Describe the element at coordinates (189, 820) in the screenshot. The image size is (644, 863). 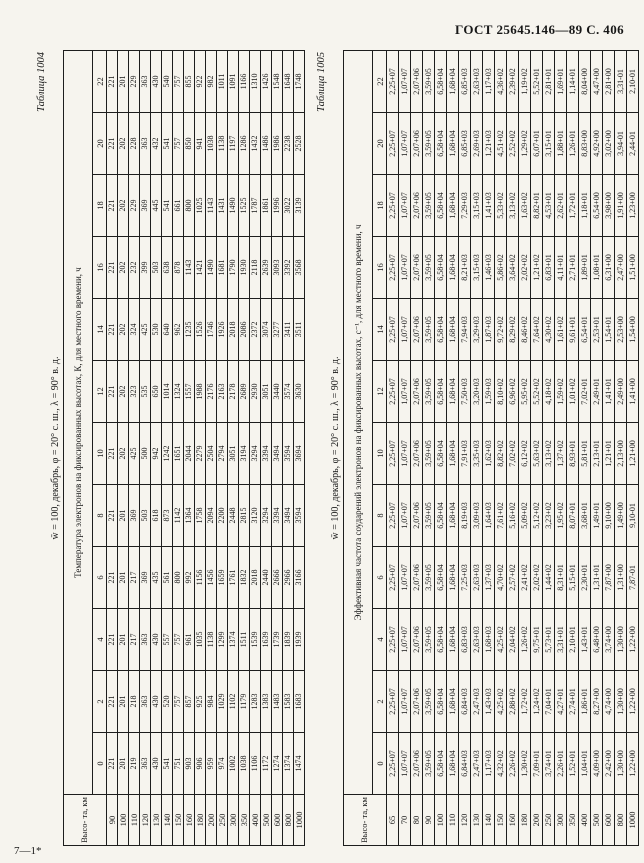
I see `height-label: 160` at that location.